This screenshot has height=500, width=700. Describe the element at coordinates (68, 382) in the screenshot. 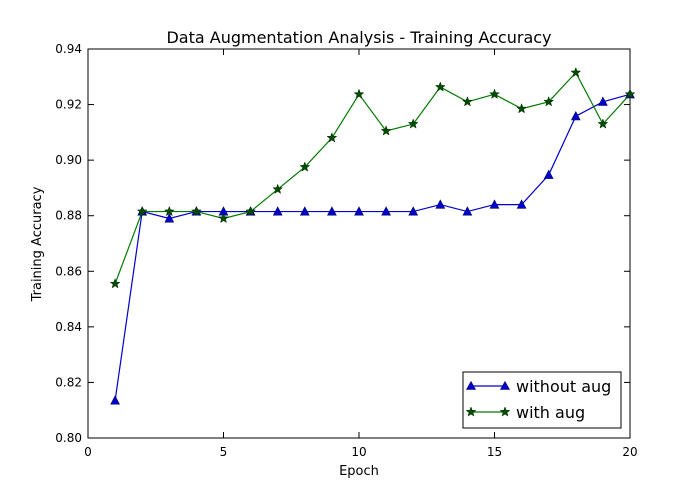

I see `y-tick-label: 0.82` at that location.